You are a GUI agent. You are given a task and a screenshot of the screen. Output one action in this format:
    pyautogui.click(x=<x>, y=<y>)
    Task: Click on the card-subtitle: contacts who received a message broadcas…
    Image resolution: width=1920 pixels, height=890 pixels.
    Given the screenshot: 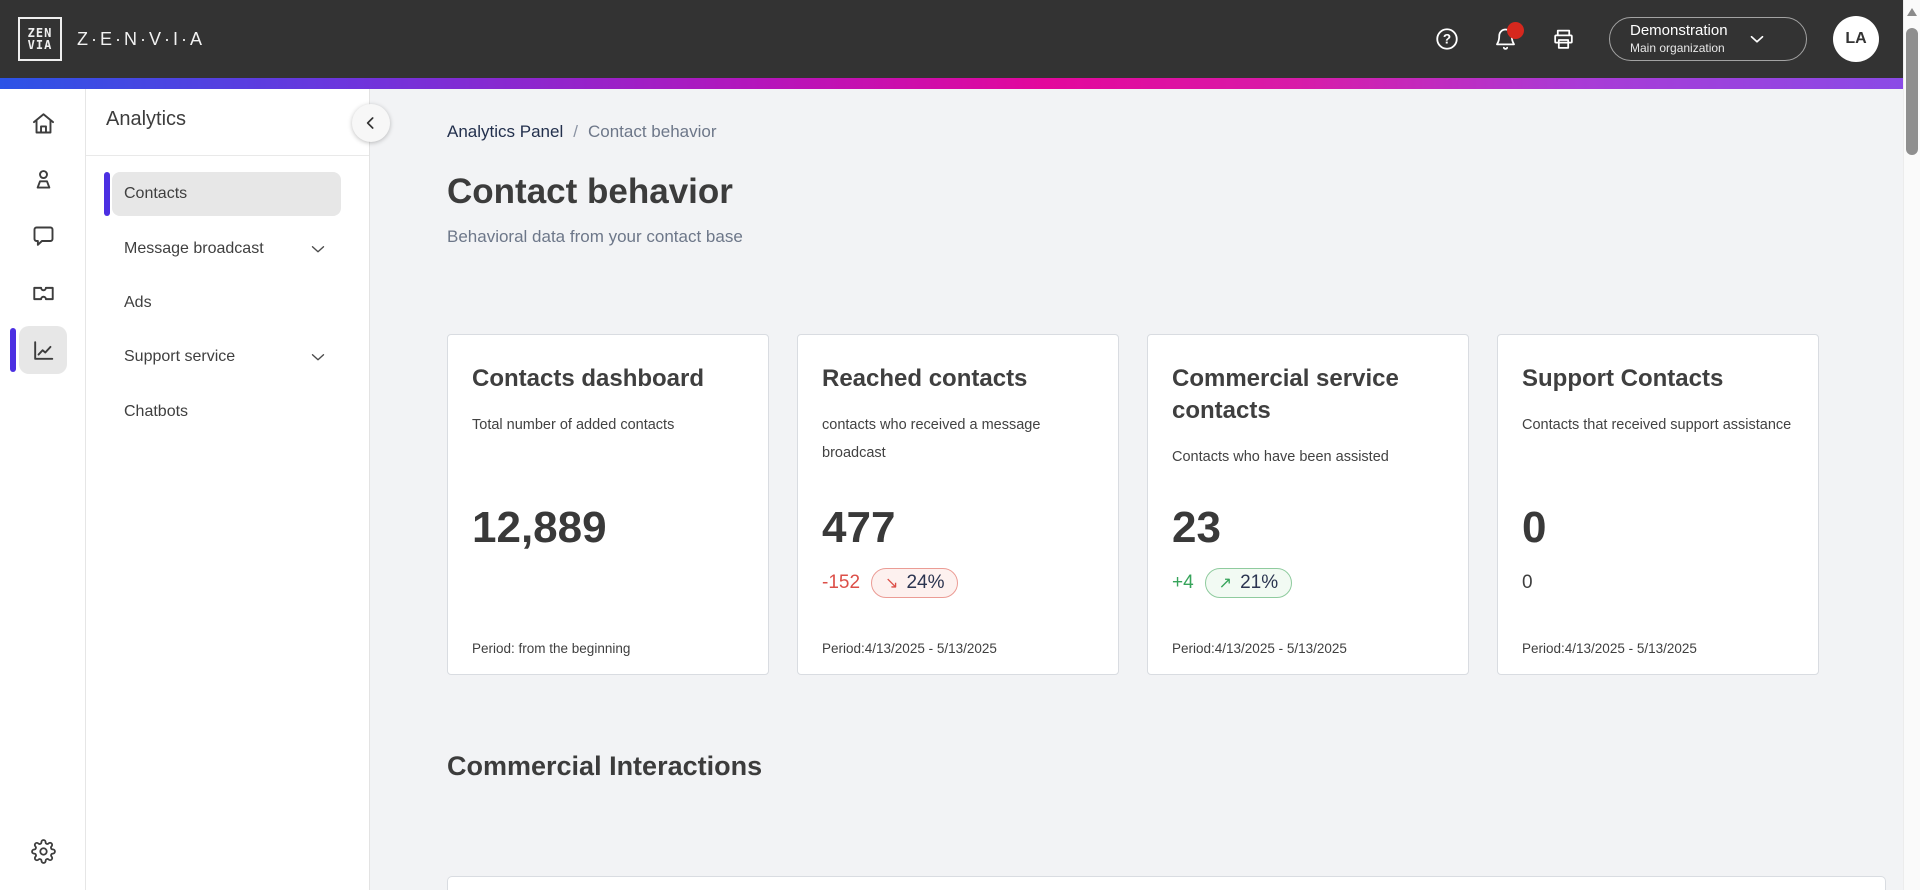 What is the action you would take?
    pyautogui.click(x=931, y=439)
    